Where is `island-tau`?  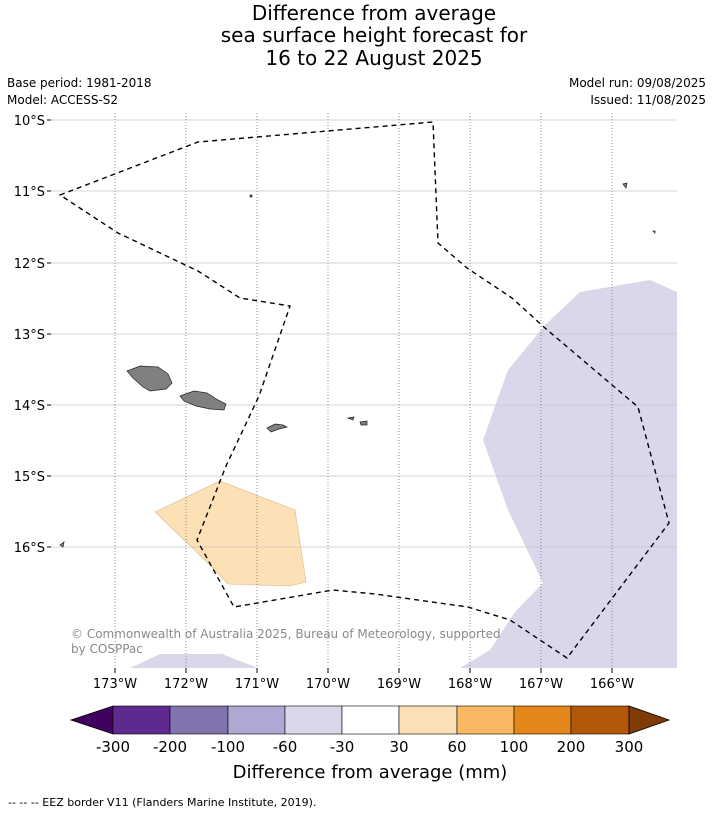 island-tau is located at coordinates (363, 423).